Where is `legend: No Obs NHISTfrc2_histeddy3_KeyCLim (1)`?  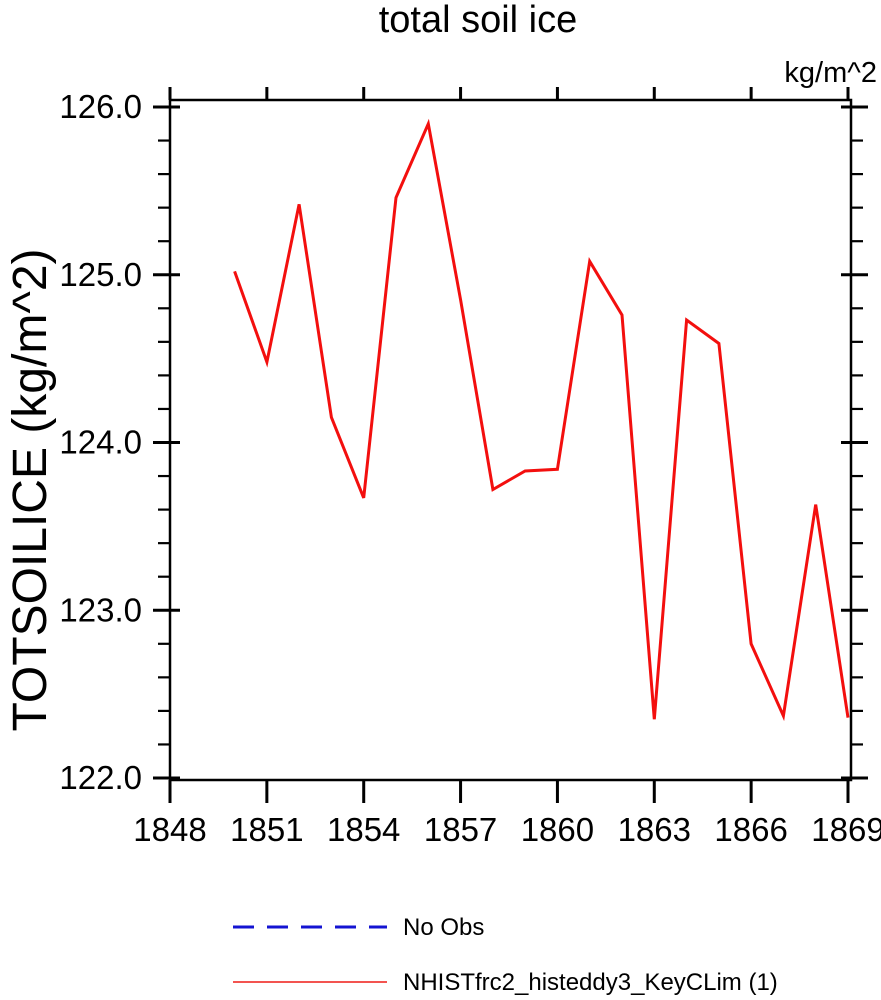 legend: No Obs NHISTfrc2_histeddy3_KeyCLim (1) is located at coordinates (505, 955).